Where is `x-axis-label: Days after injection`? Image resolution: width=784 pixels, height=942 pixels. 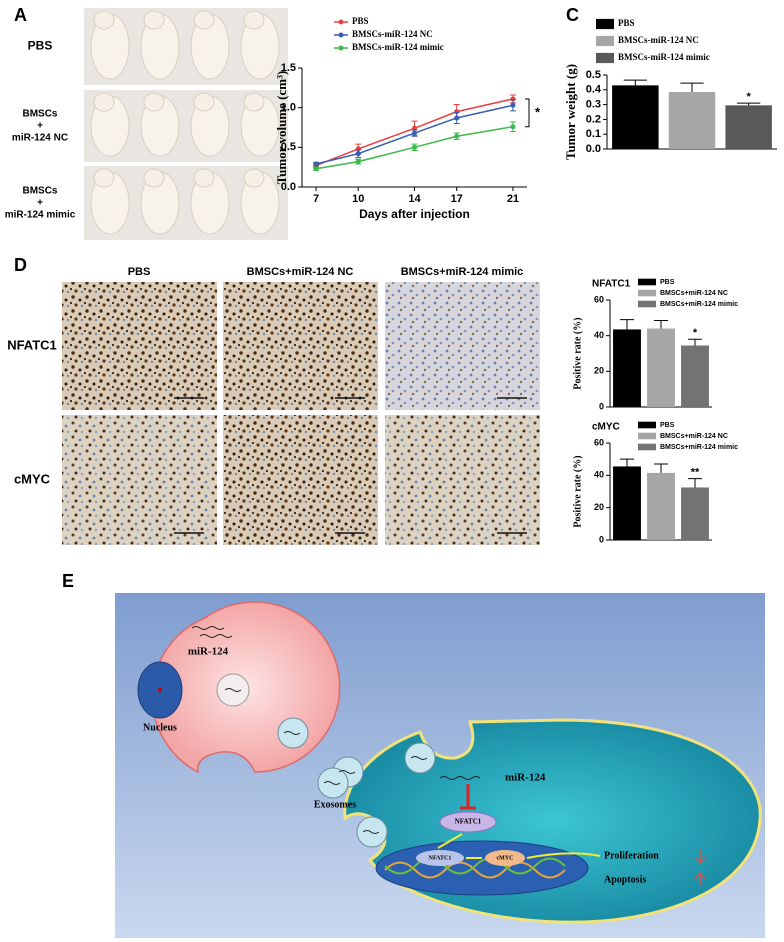
x-axis-label: Days after injection is located at coordinates (414, 214).